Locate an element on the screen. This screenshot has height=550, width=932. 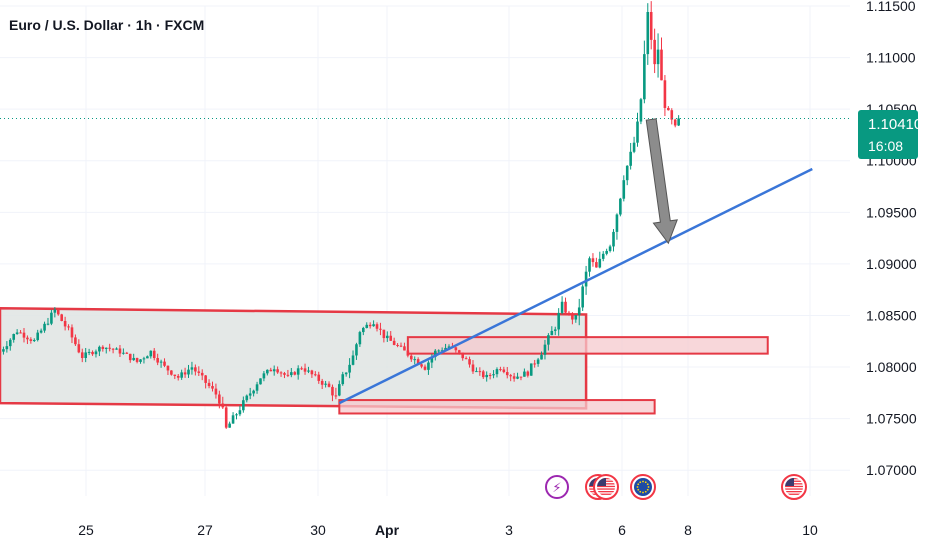
time-tick-label: 27 is located at coordinates (205, 530).